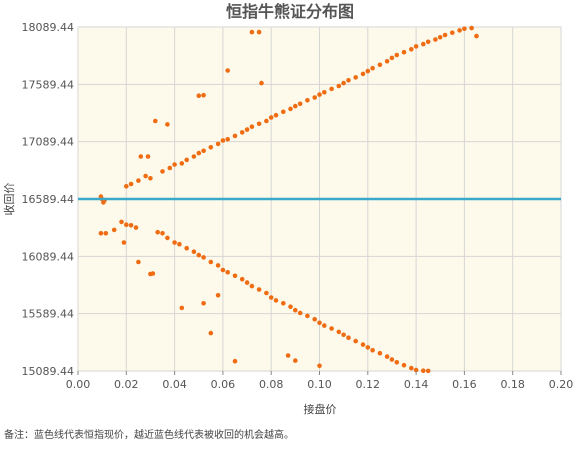 This screenshot has width=579, height=449. What do you see at coordinates (416, 384) in the screenshot?
I see `x-tick-label: 0.14` at bounding box center [416, 384].